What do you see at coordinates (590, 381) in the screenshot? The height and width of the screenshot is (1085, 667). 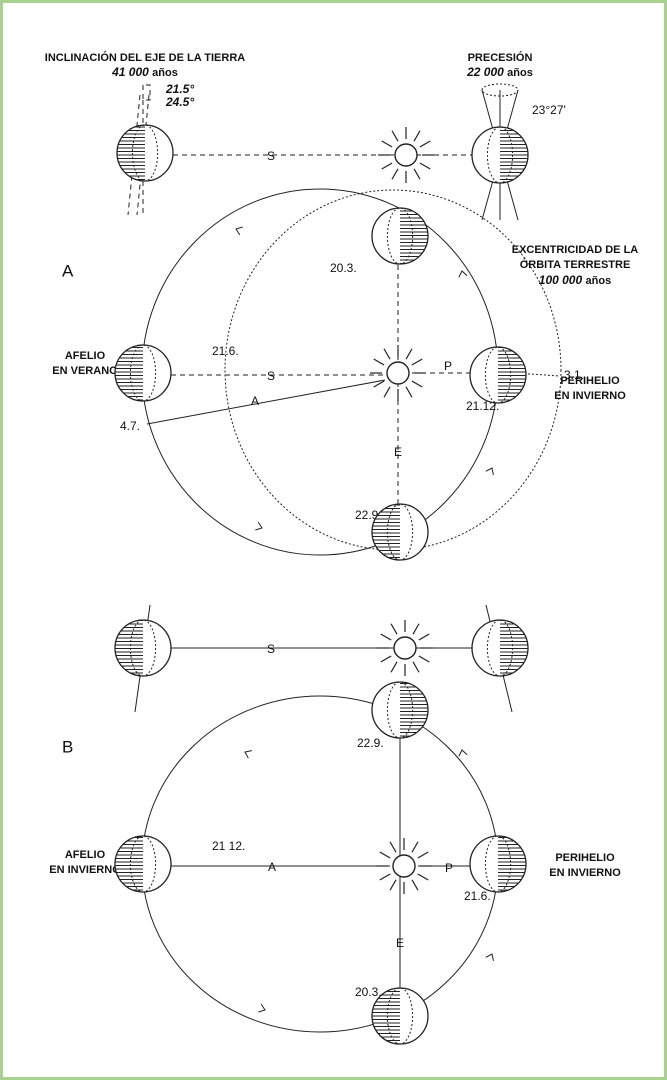 I see `perihelion: PERIHELIO` at bounding box center [590, 381].